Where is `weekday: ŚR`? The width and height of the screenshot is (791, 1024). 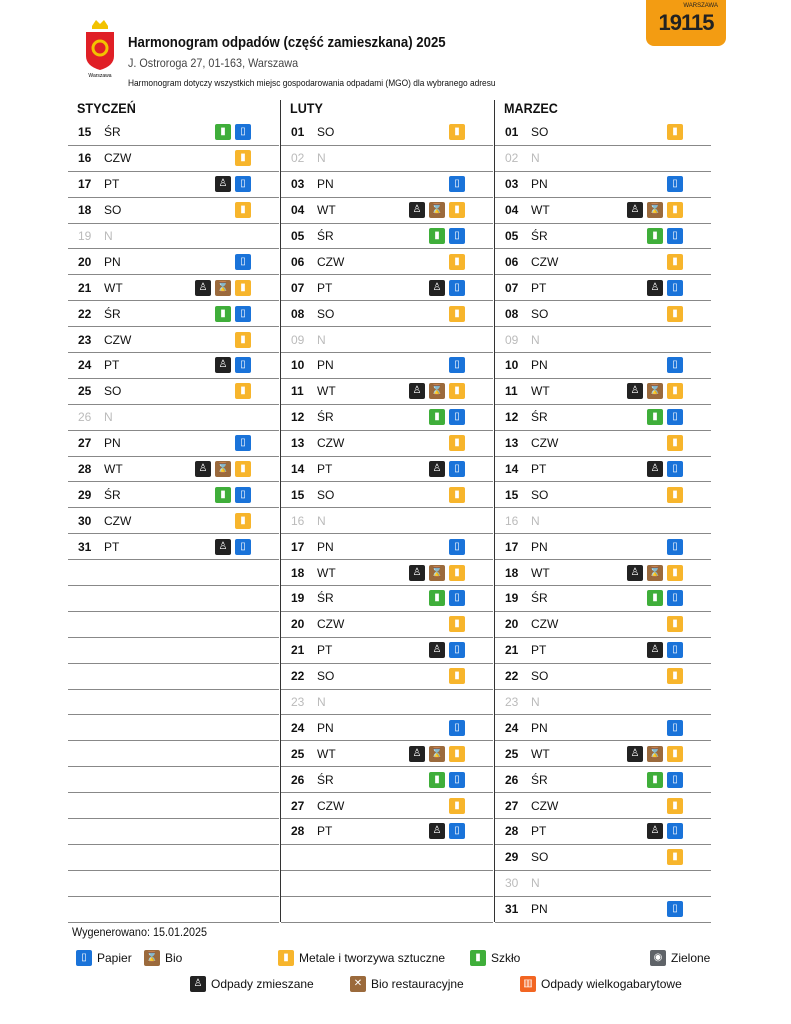 weekday: ŚR is located at coordinates (112, 313).